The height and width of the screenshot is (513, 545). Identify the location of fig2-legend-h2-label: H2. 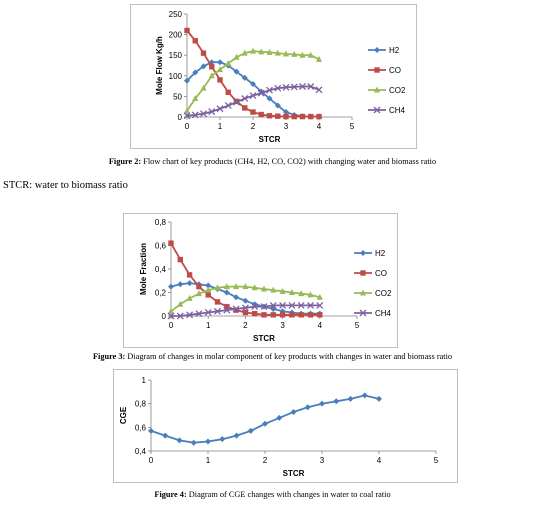
(394, 50).